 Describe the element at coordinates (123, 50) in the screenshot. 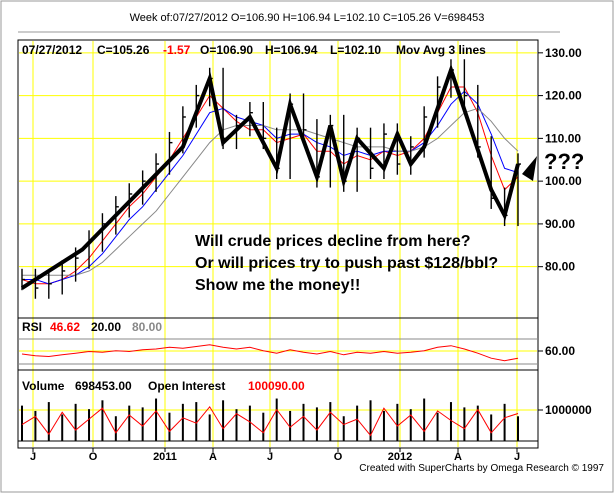

I see `price-close: C=105.26` at that location.